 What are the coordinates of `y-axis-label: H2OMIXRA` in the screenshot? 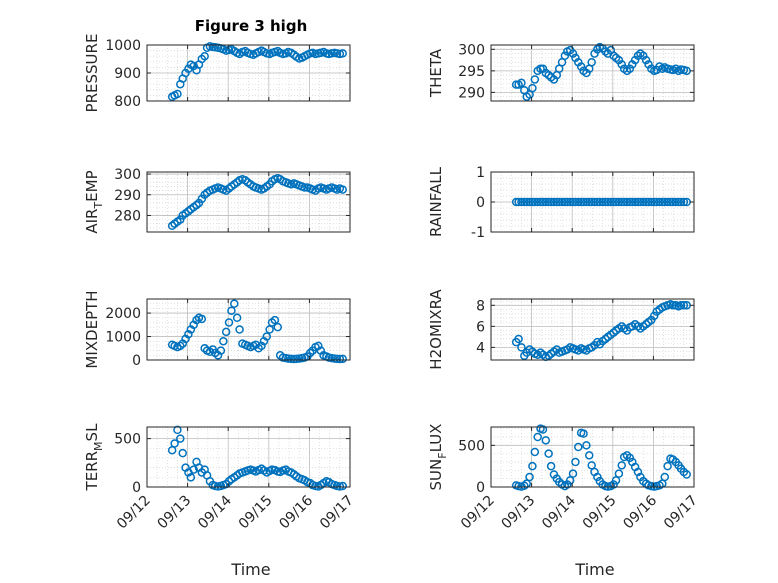 It's located at (436, 329).